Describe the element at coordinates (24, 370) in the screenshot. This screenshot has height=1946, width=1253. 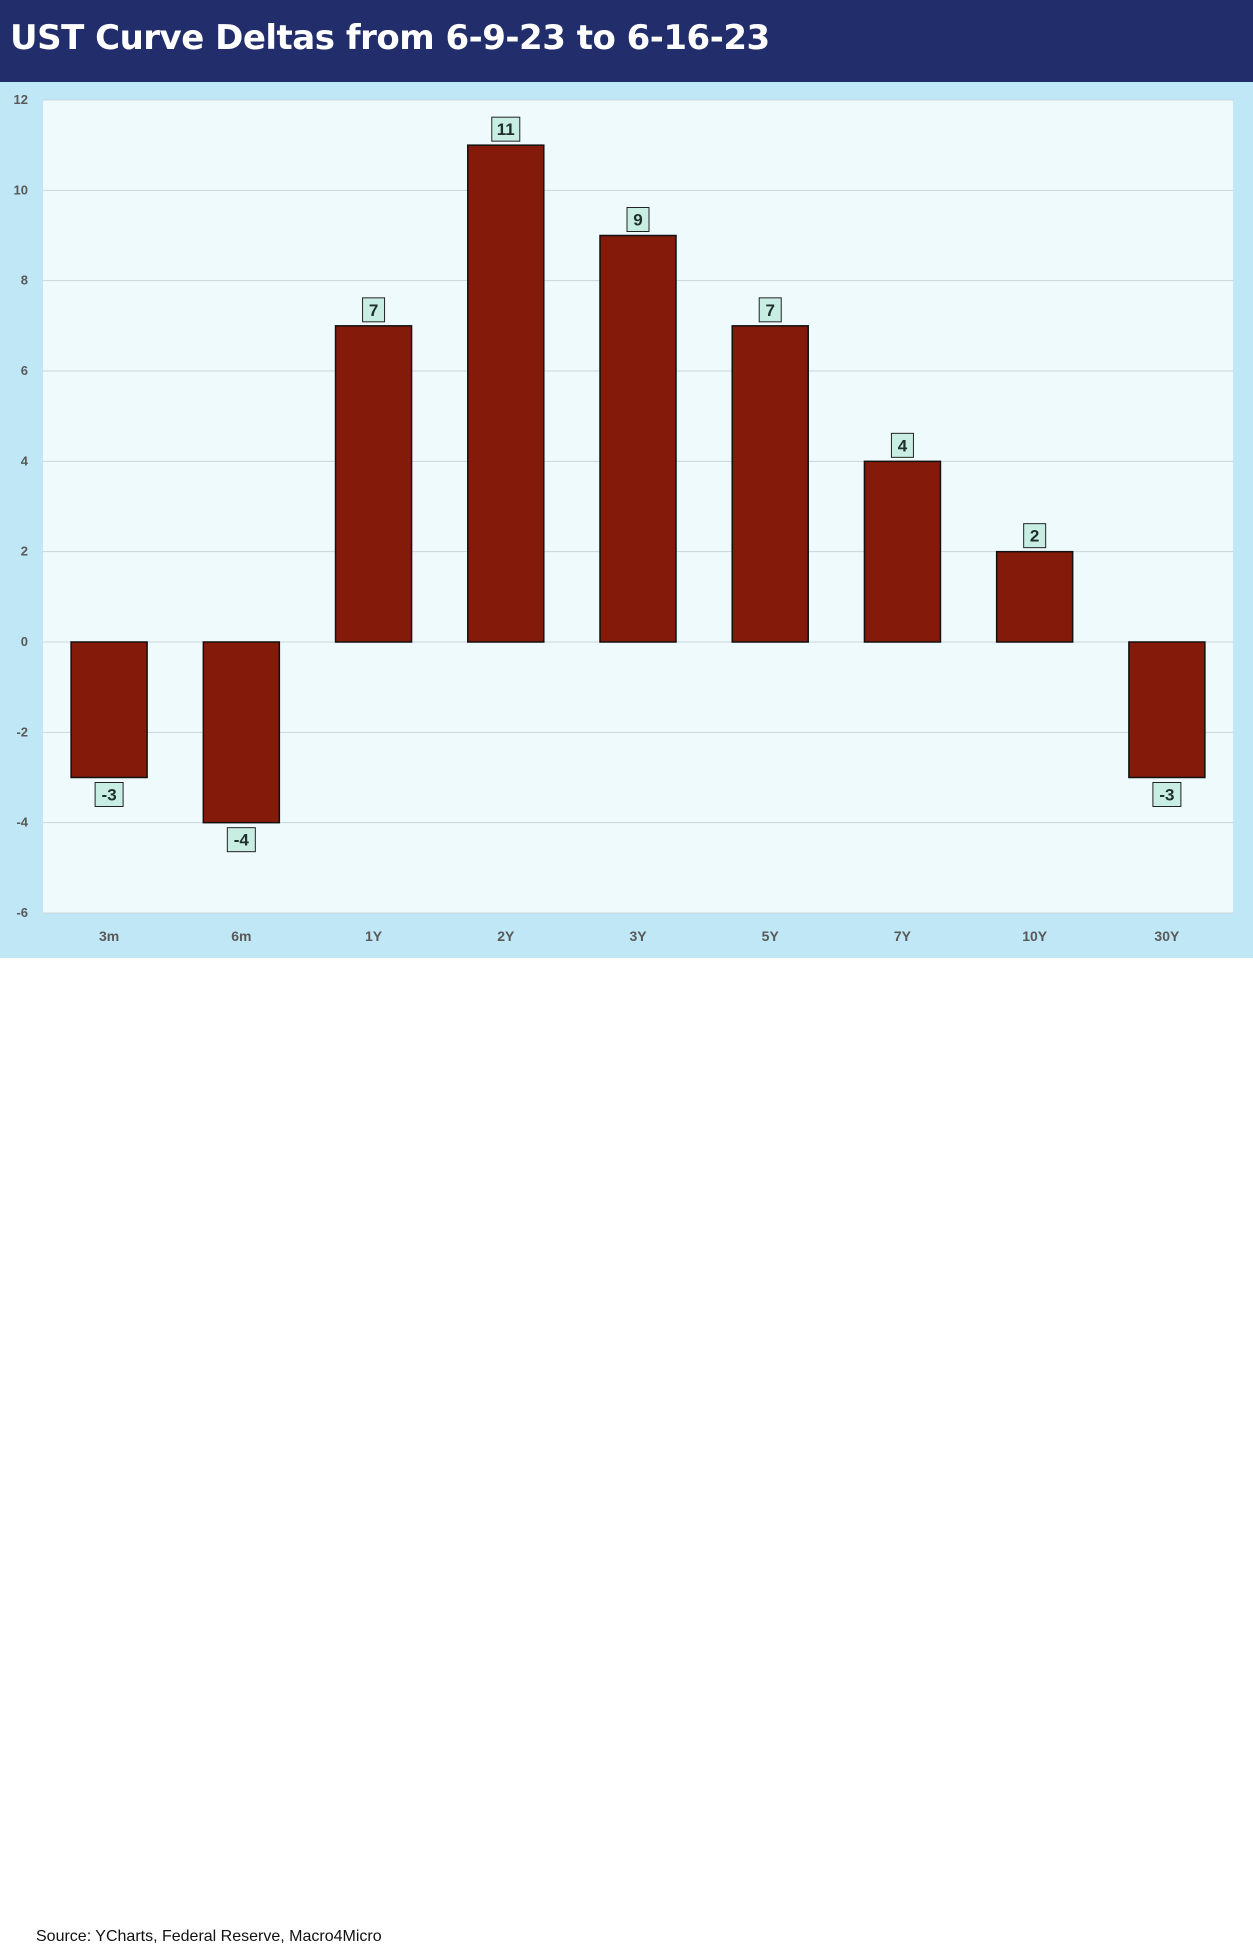
I see `y-tick-label: 6` at that location.